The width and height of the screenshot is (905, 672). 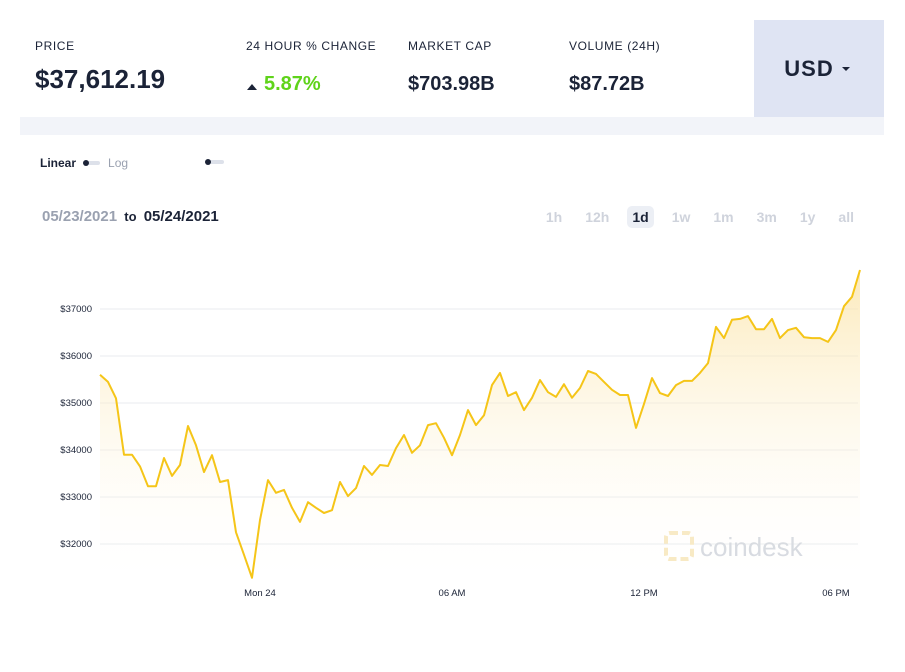 I want to click on y-tick-label: $37000, so click(x=76, y=309).